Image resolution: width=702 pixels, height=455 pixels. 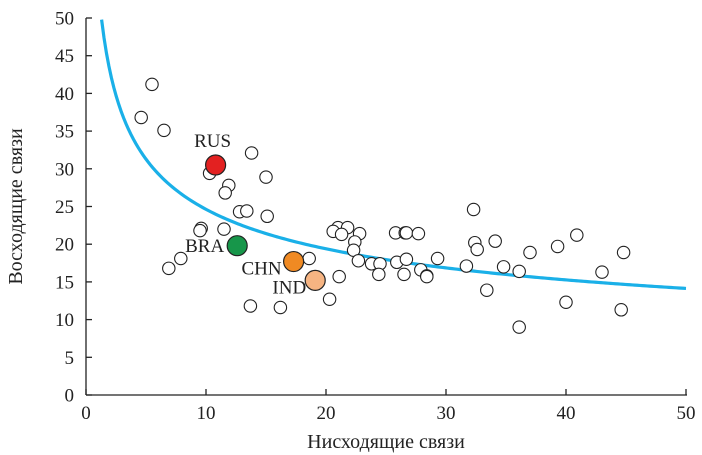 I want to click on label-ind: IND, so click(x=289, y=287).